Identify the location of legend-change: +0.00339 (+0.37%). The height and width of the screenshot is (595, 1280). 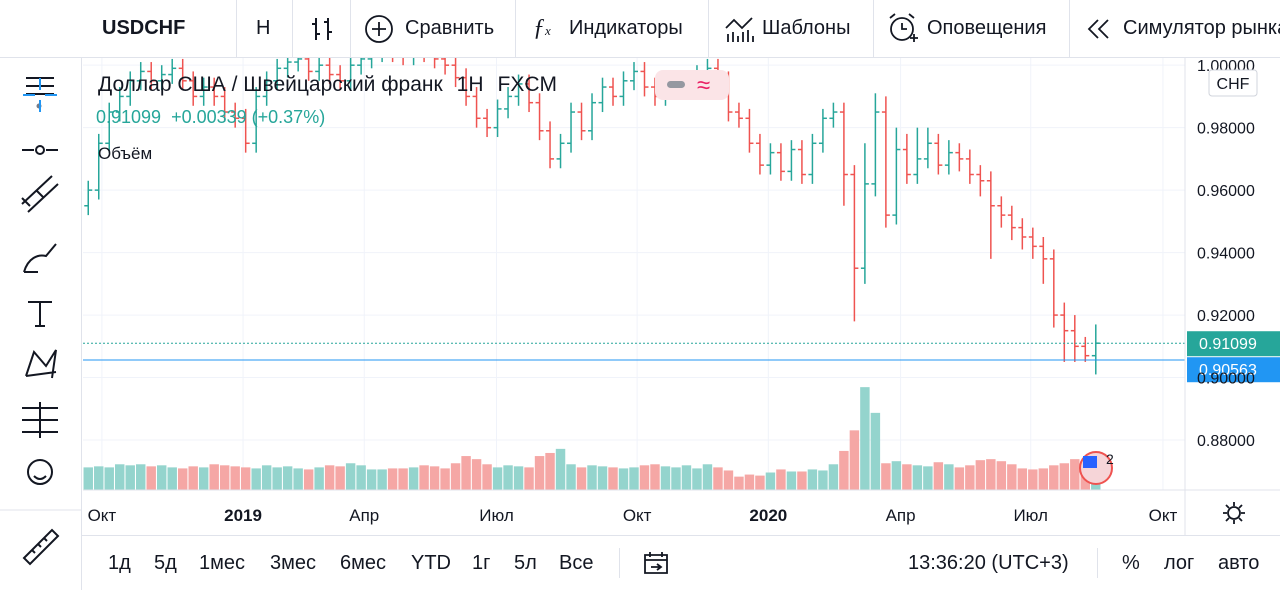
(248, 117).